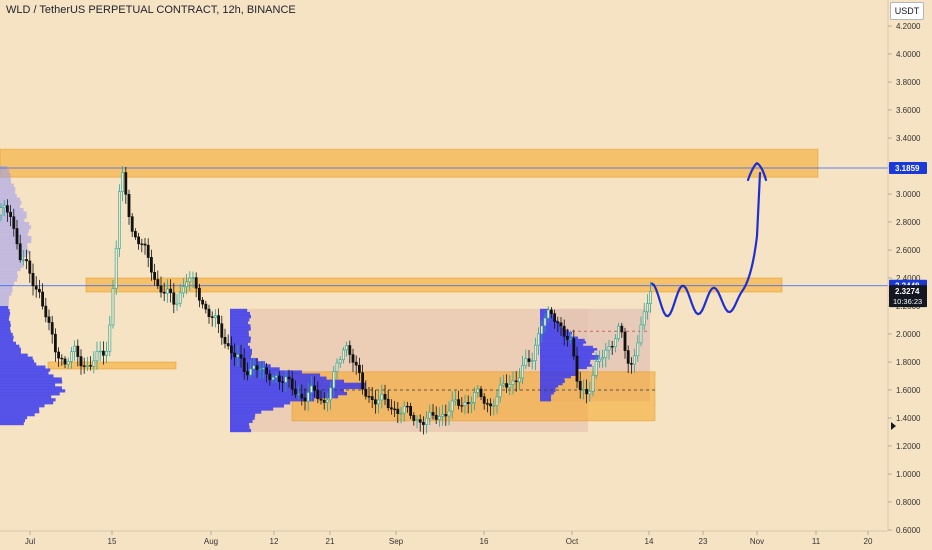 This screenshot has width=932, height=550. Describe the element at coordinates (907, 11) in the screenshot. I see `currency-button: USDT` at that location.